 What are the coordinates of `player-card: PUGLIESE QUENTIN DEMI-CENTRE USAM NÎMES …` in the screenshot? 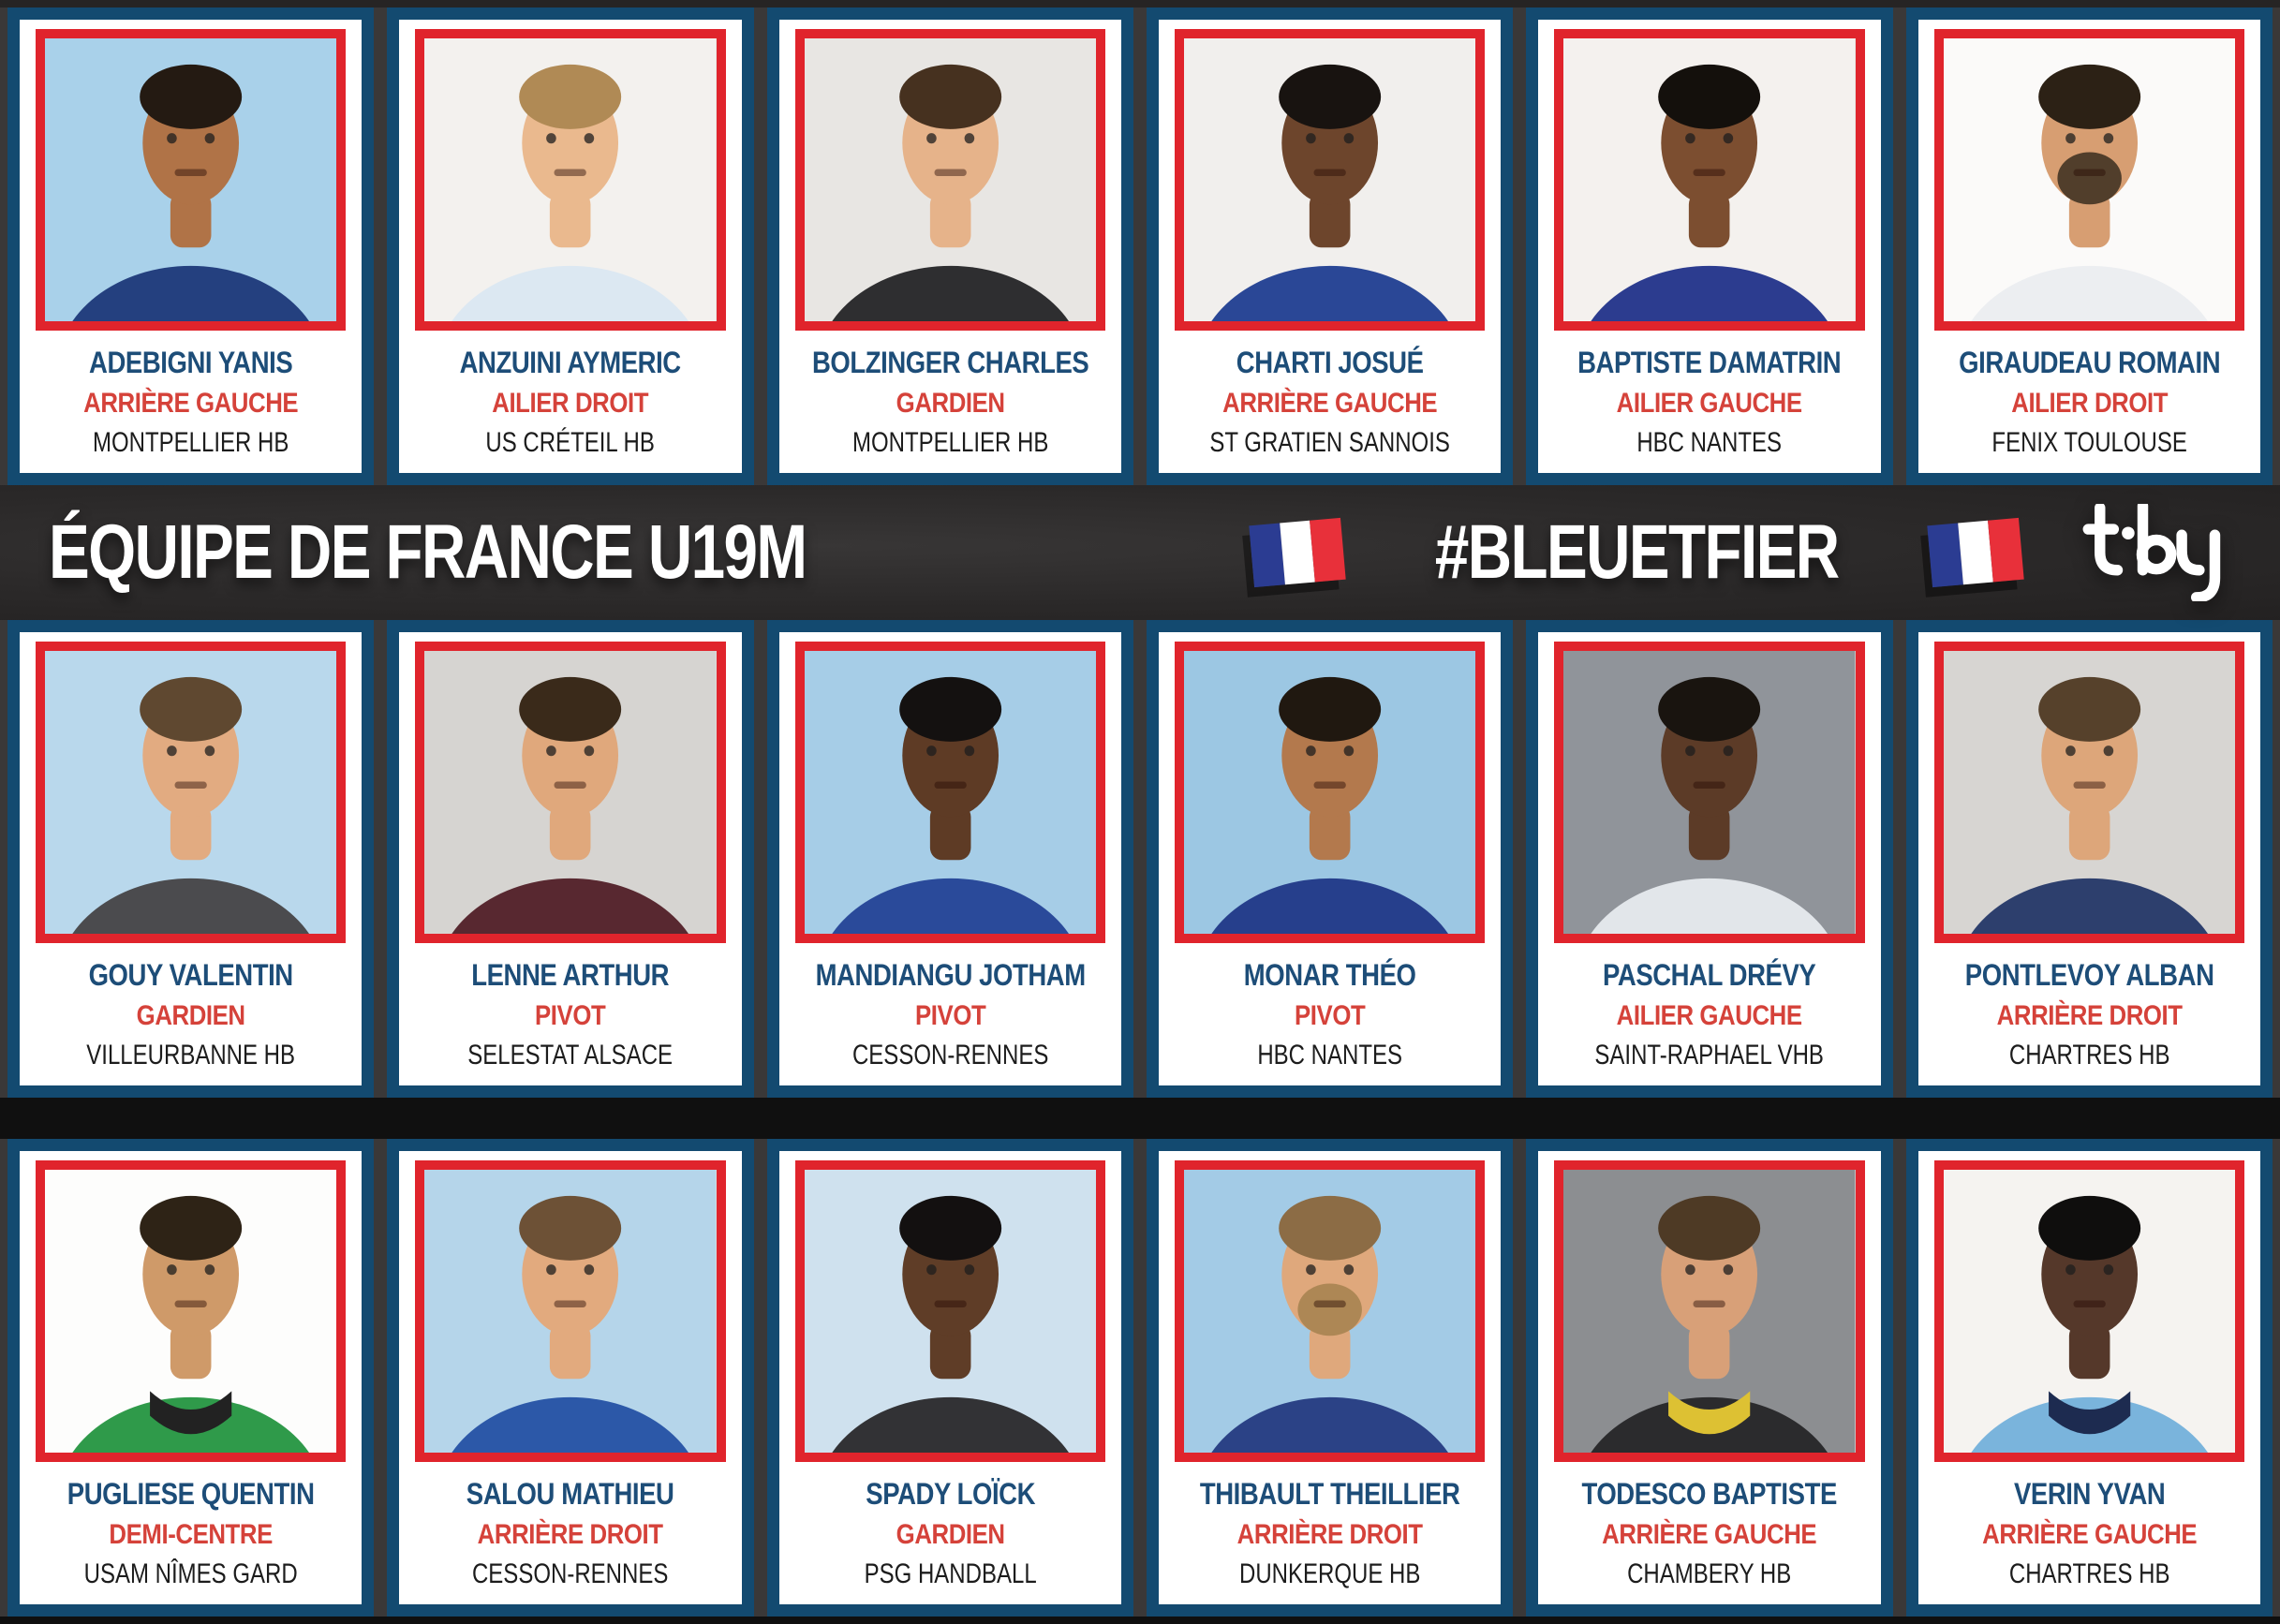 It's located at (191, 1378).